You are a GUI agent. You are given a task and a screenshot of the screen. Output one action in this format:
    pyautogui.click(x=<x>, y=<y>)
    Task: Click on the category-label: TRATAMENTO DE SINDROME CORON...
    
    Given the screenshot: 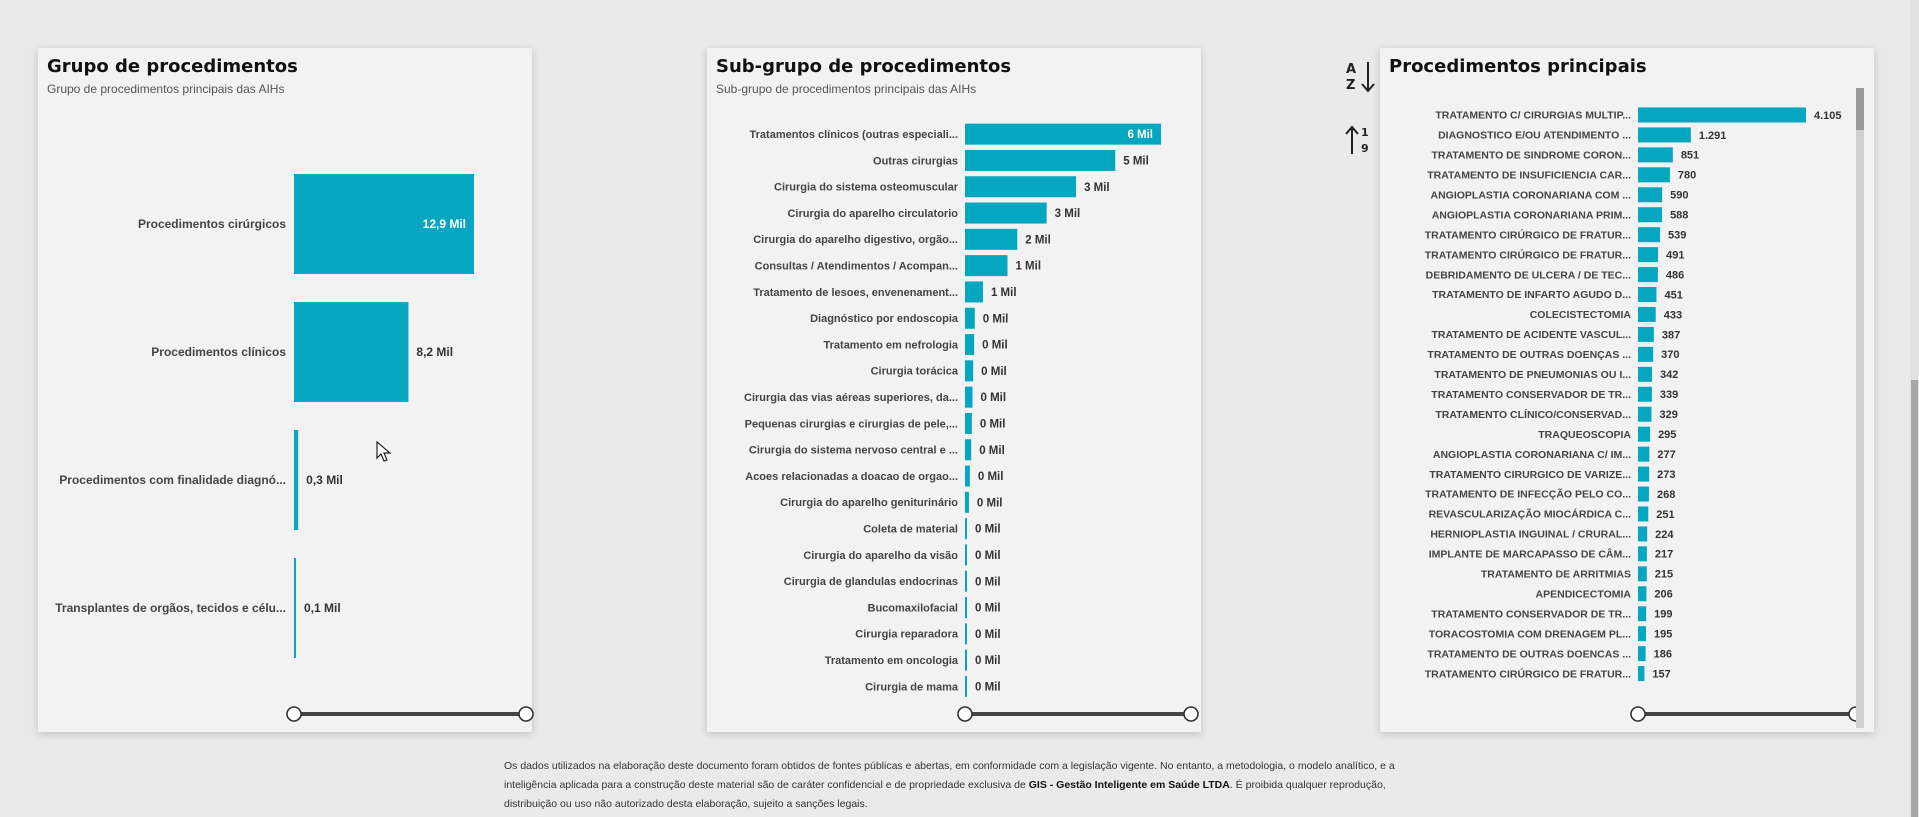 What is the action you would take?
    pyautogui.click(x=1532, y=156)
    